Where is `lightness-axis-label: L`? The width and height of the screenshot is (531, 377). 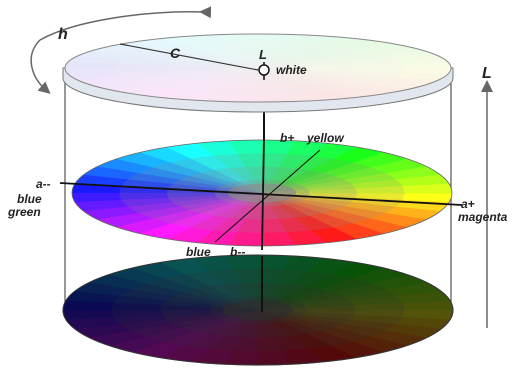 lightness-axis-label: L is located at coordinates (487, 73).